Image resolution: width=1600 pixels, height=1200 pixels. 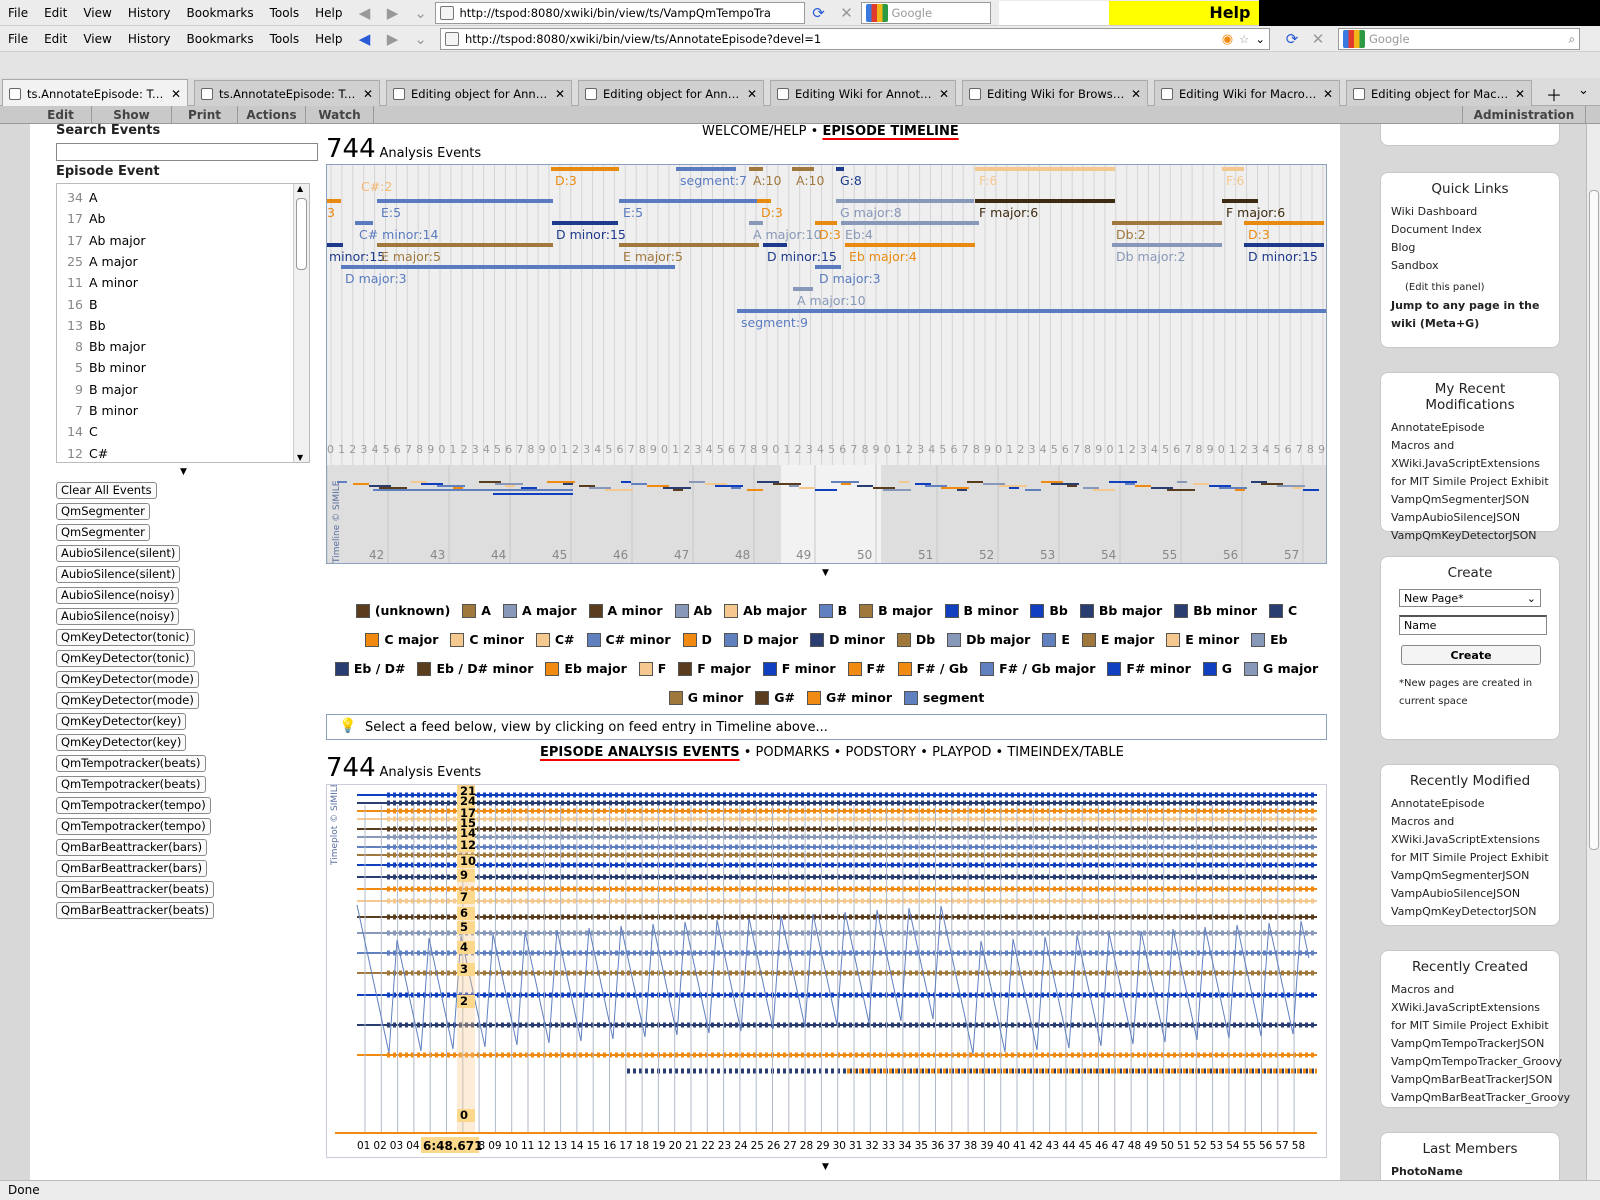 What do you see at coordinates (1055, 93) in the screenshot?
I see `tab-editing-wiki-browse: Editing Wiki for Browse... ✕` at bounding box center [1055, 93].